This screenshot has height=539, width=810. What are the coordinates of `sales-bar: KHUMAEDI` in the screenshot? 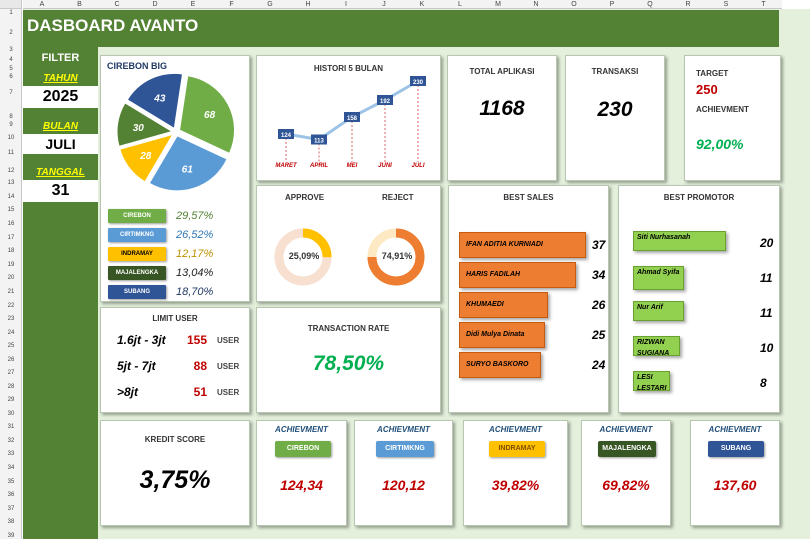 It's located at (503, 305).